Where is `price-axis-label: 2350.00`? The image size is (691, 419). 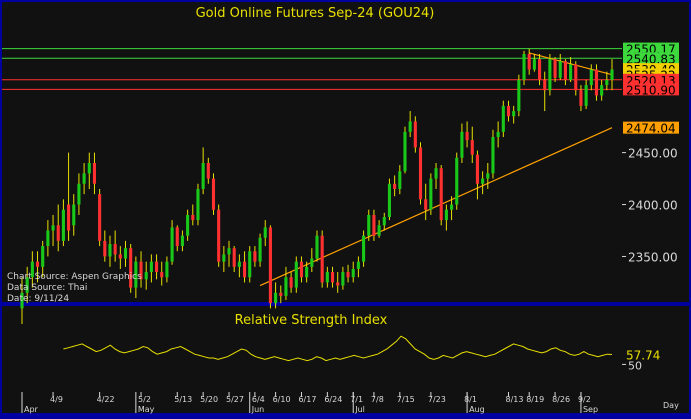 price-axis-label: 2350.00 is located at coordinates (653, 257).